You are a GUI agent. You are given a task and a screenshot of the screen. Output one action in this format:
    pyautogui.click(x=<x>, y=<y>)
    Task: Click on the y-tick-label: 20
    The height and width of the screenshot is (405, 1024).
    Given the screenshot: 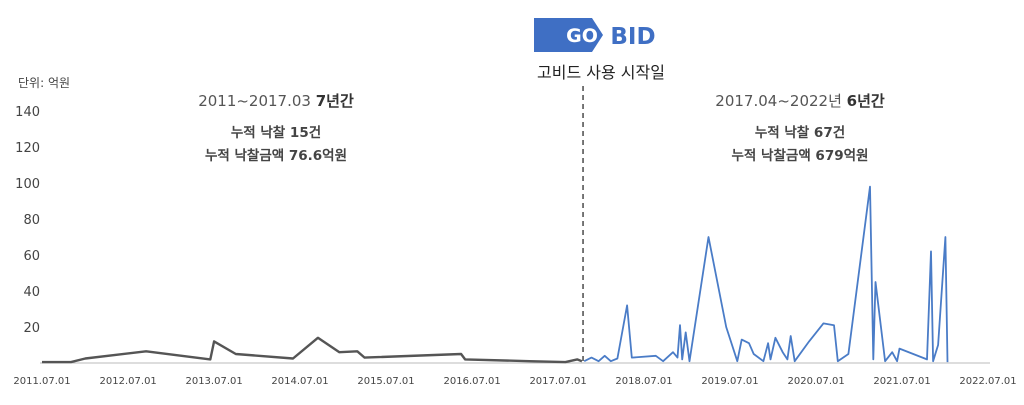 What is the action you would take?
    pyautogui.click(x=31, y=328)
    